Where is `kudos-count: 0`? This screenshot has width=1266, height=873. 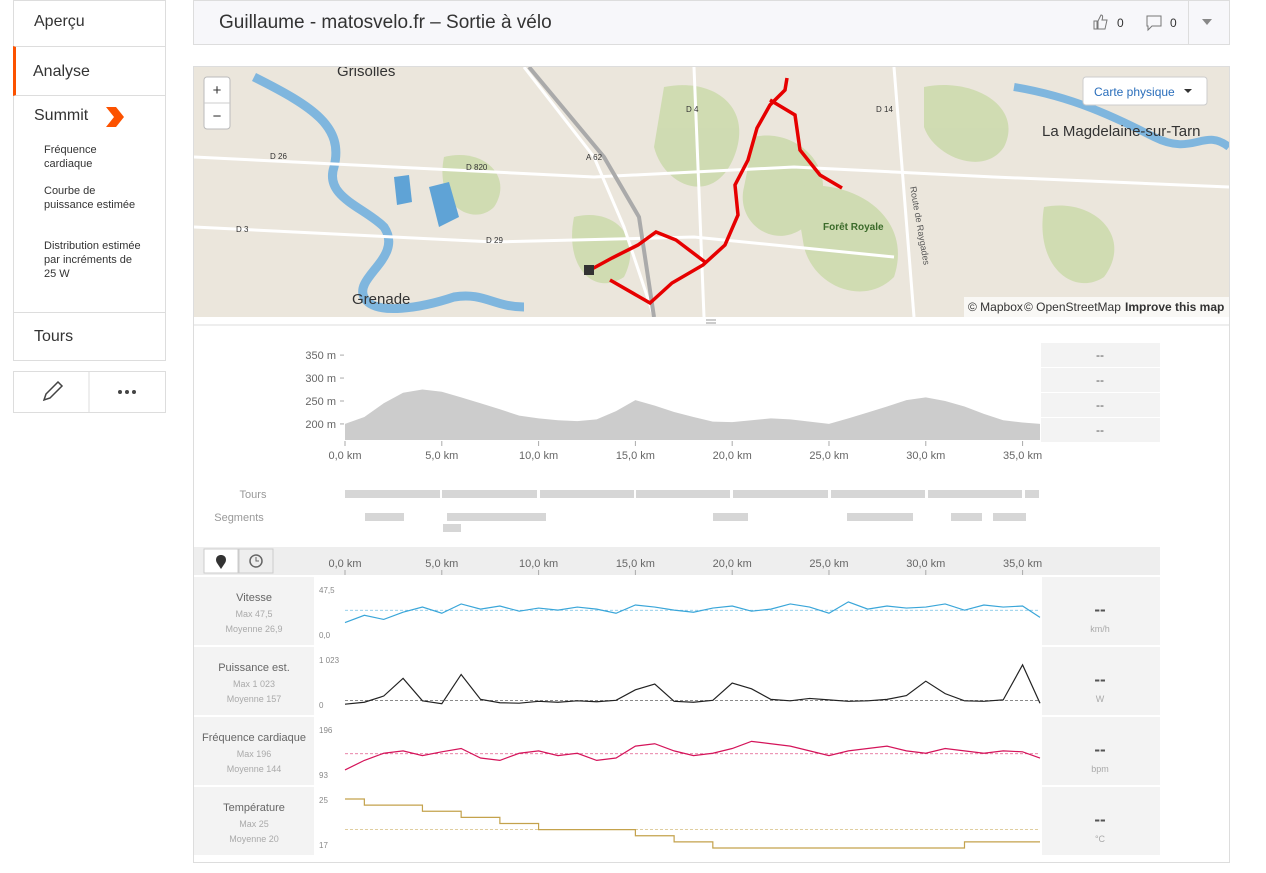 kudos-count: 0 is located at coordinates (1120, 23).